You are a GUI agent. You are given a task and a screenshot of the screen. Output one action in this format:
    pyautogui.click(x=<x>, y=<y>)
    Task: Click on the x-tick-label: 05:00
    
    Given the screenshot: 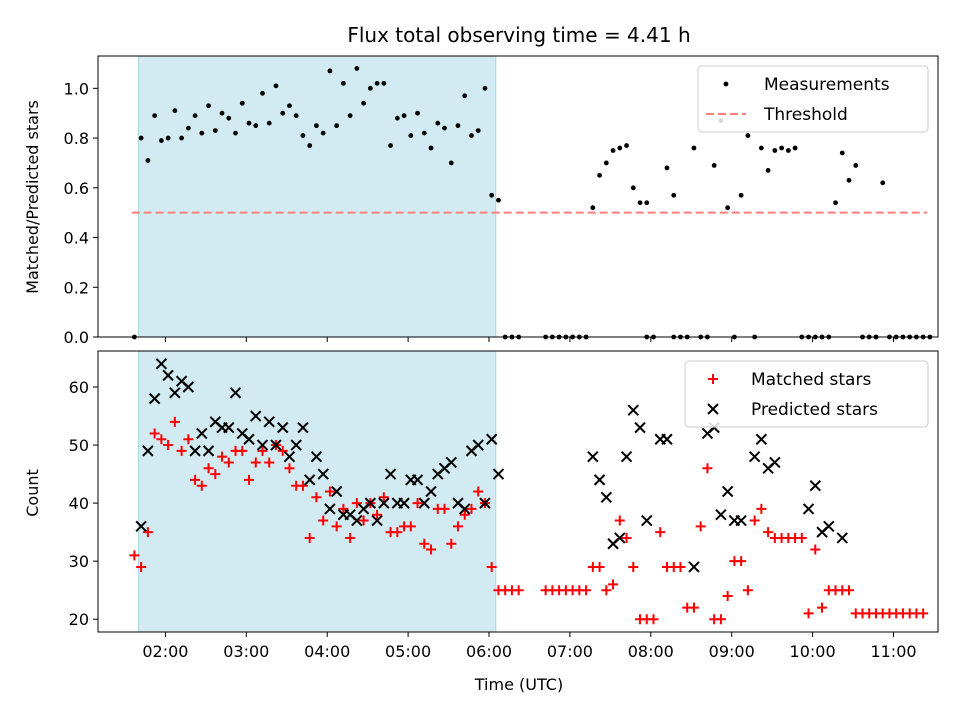 What is the action you would take?
    pyautogui.click(x=408, y=651)
    